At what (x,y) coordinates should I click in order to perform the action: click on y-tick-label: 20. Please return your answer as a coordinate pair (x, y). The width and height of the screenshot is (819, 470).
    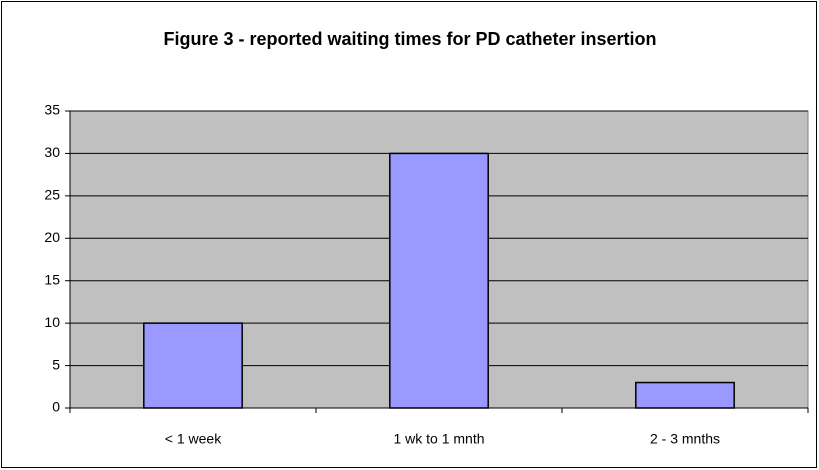
    Looking at the image, I should click on (52, 237).